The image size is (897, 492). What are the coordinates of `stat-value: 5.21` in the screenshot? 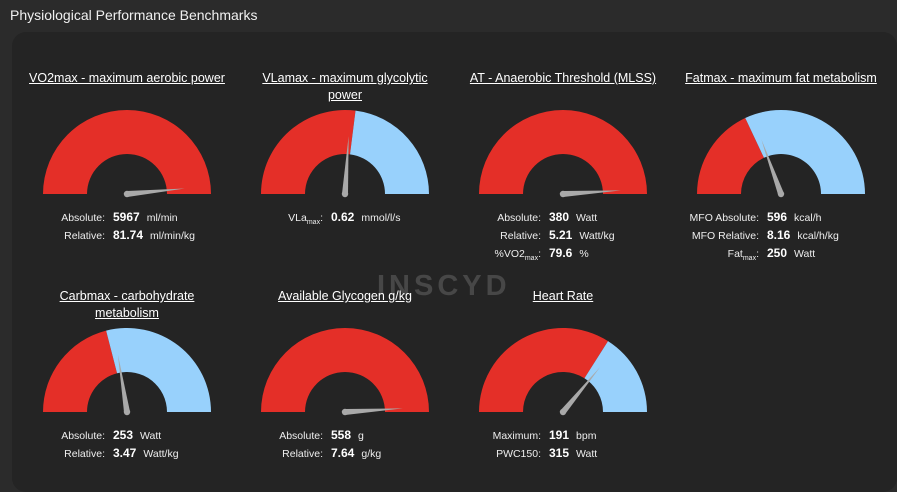 It's located at (561, 235).